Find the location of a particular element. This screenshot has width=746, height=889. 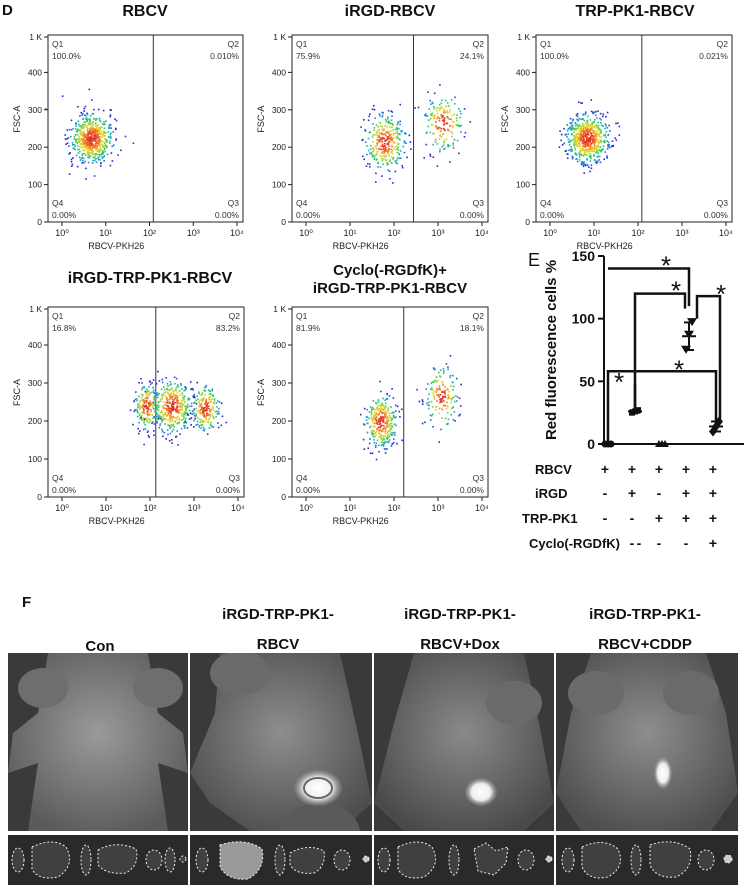

condition-row-label: RBCV is located at coordinates (553, 469).